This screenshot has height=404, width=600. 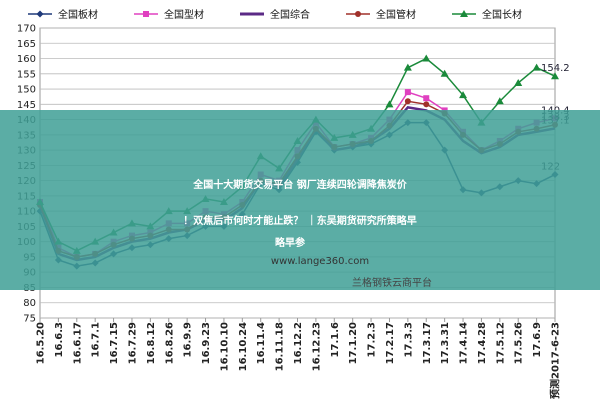 What do you see at coordinates (464, 343) in the screenshot?
I see `x-tick-label: 17.4.14` at bounding box center [464, 343].